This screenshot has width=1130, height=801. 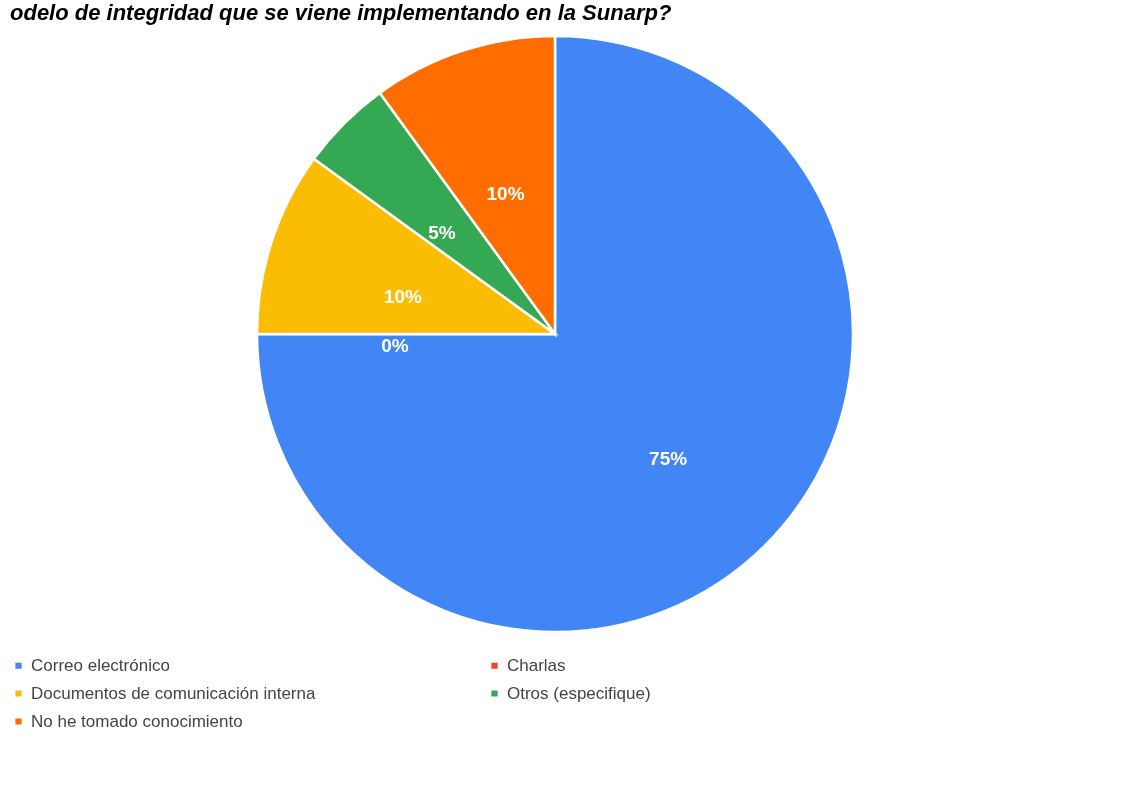 I want to click on legend-label: Correo electrónico, so click(x=100, y=665).